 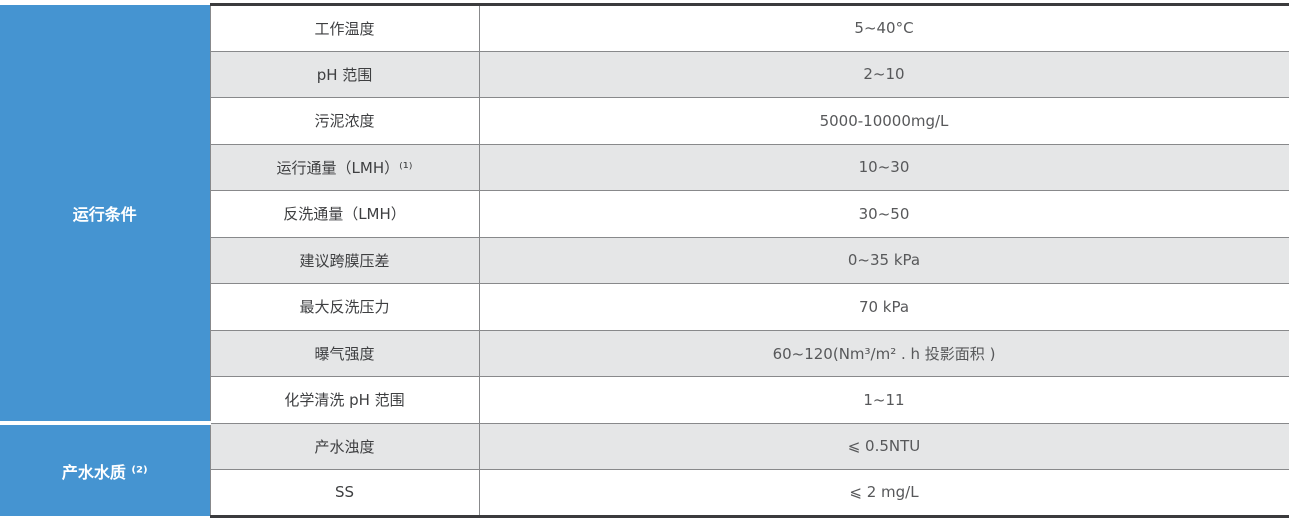 What do you see at coordinates (344, 353) in the screenshot?
I see `param-cell: 曝气强度` at bounding box center [344, 353].